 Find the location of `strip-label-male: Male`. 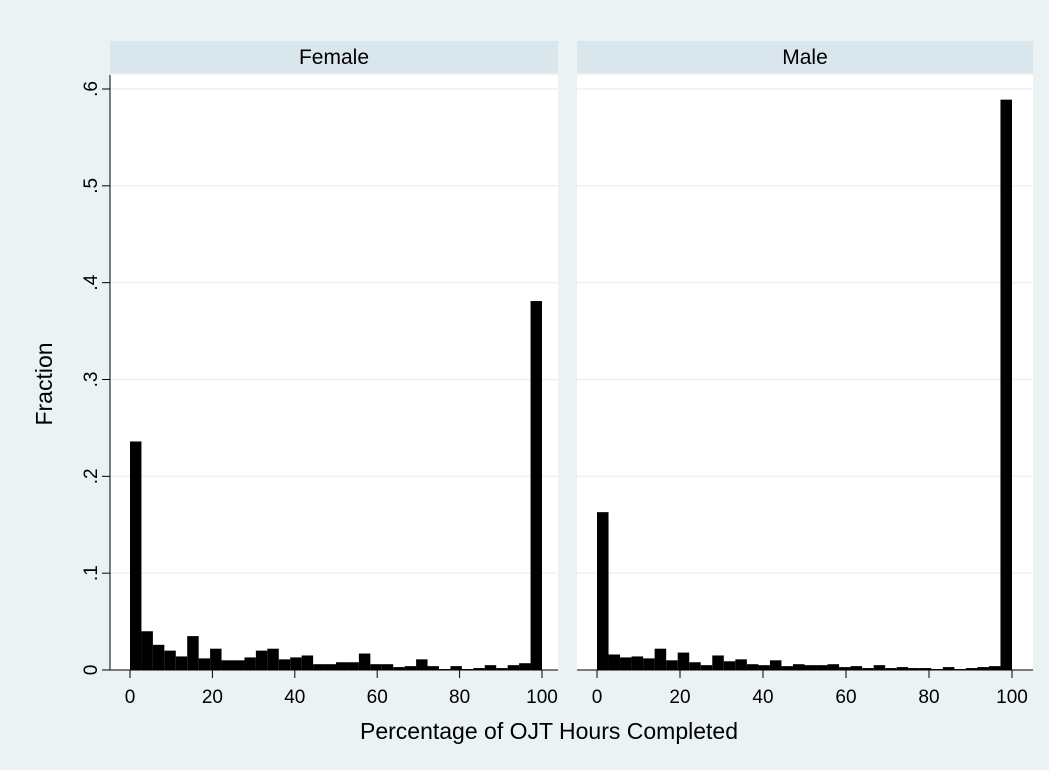

strip-label-male: Male is located at coordinates (805, 57).